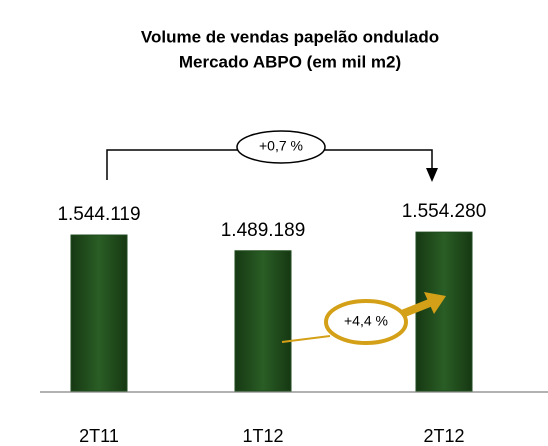 This screenshot has width=548, height=446. I want to click on chart-title: Volume de vendas papelão ondulado, so click(290, 36).